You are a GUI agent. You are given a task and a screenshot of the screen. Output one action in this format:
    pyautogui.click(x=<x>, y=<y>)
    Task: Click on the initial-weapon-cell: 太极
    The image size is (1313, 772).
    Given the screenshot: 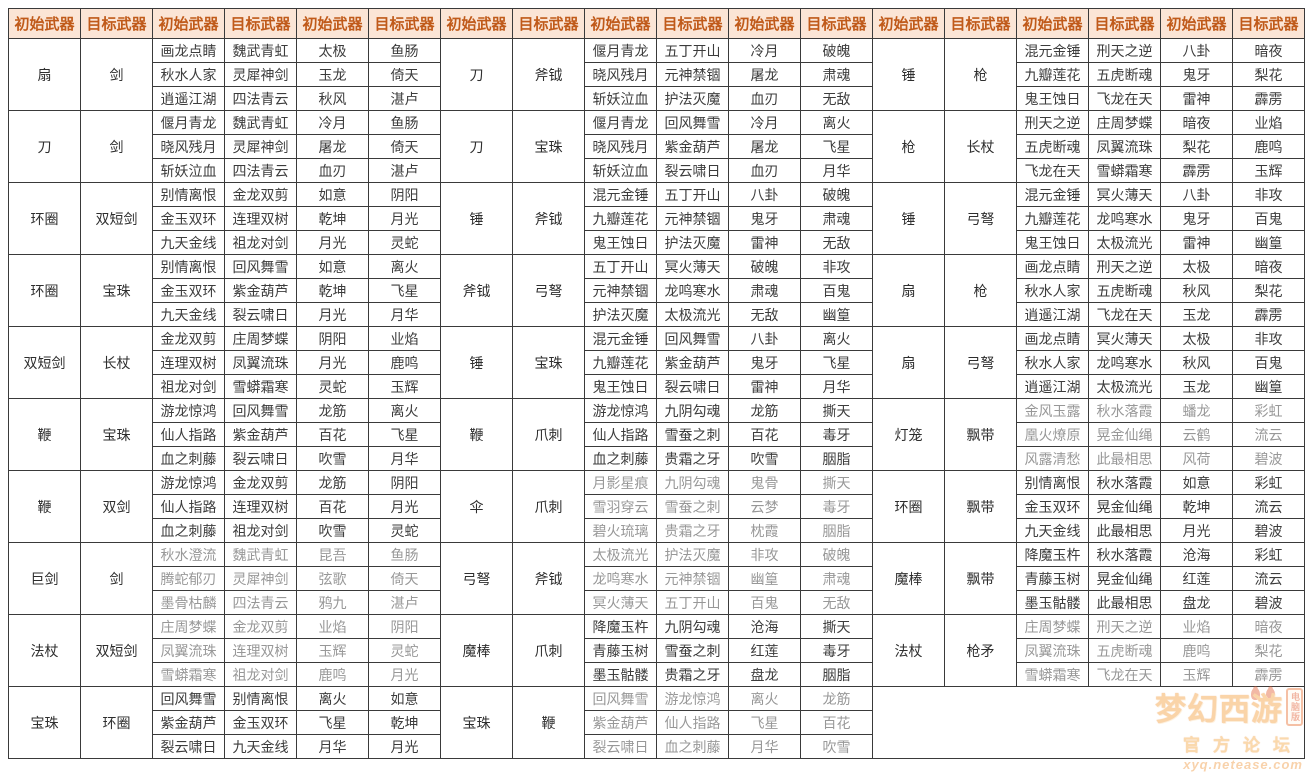 What is the action you would take?
    pyautogui.click(x=1196, y=338)
    